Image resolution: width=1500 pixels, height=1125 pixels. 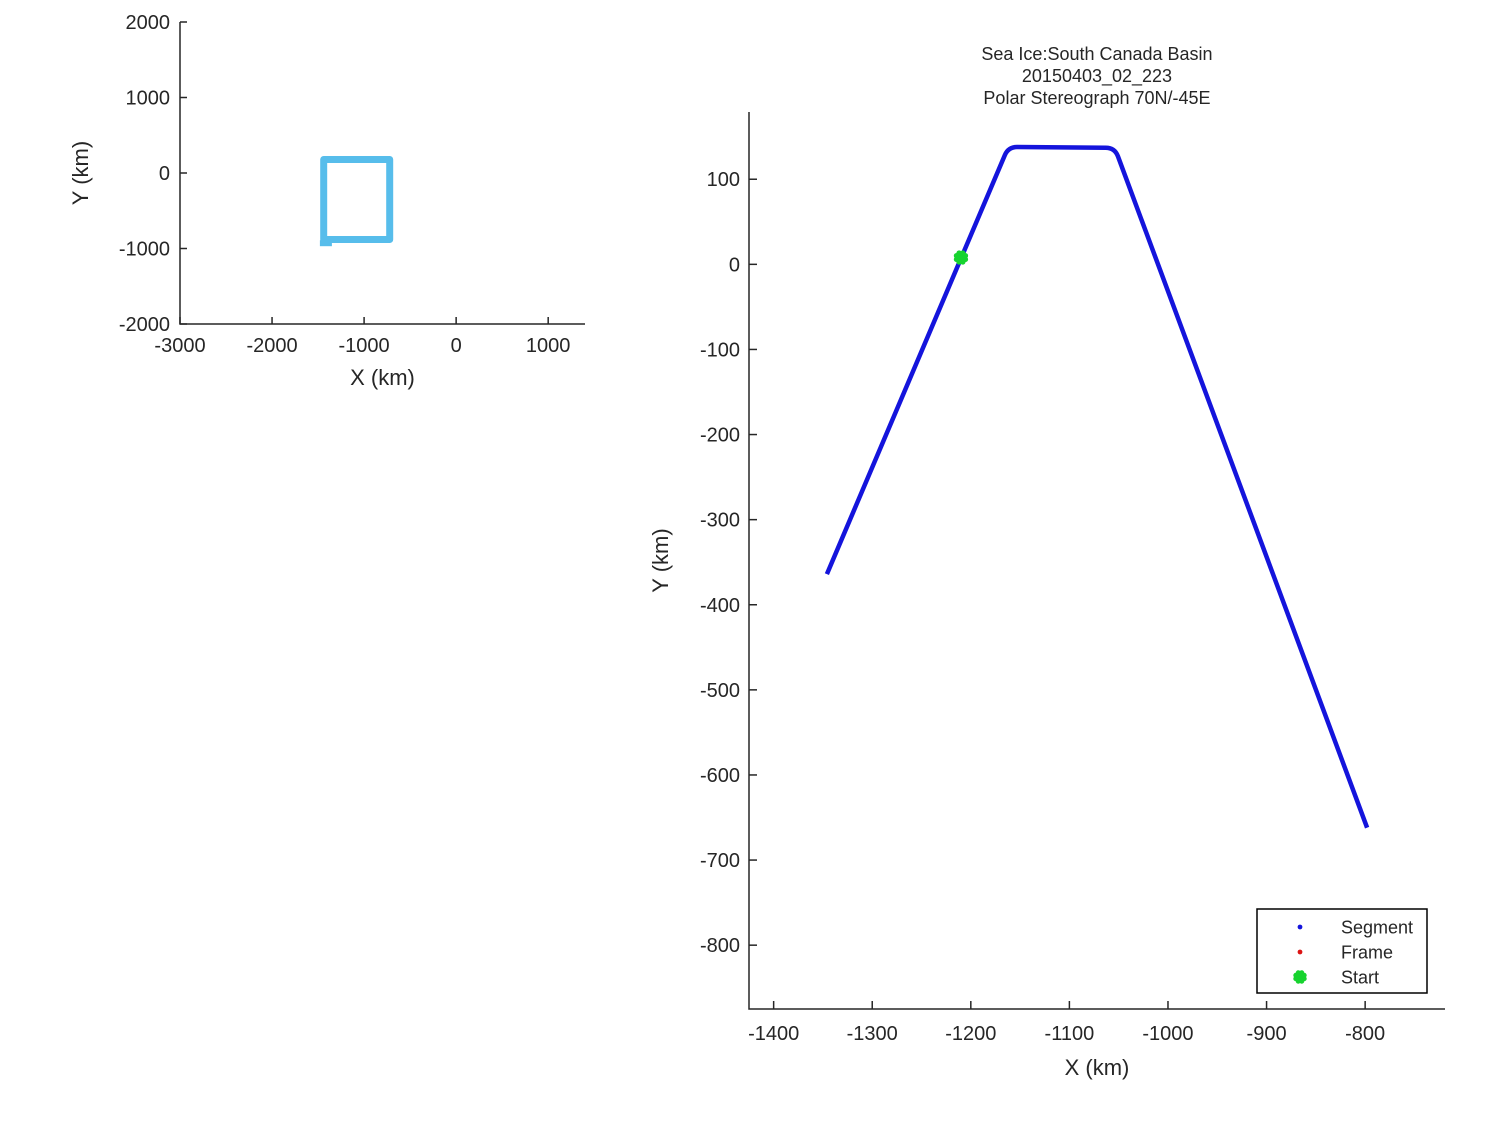 What do you see at coordinates (970, 1034) in the screenshot?
I see `x-tick-label: -1200` at bounding box center [970, 1034].